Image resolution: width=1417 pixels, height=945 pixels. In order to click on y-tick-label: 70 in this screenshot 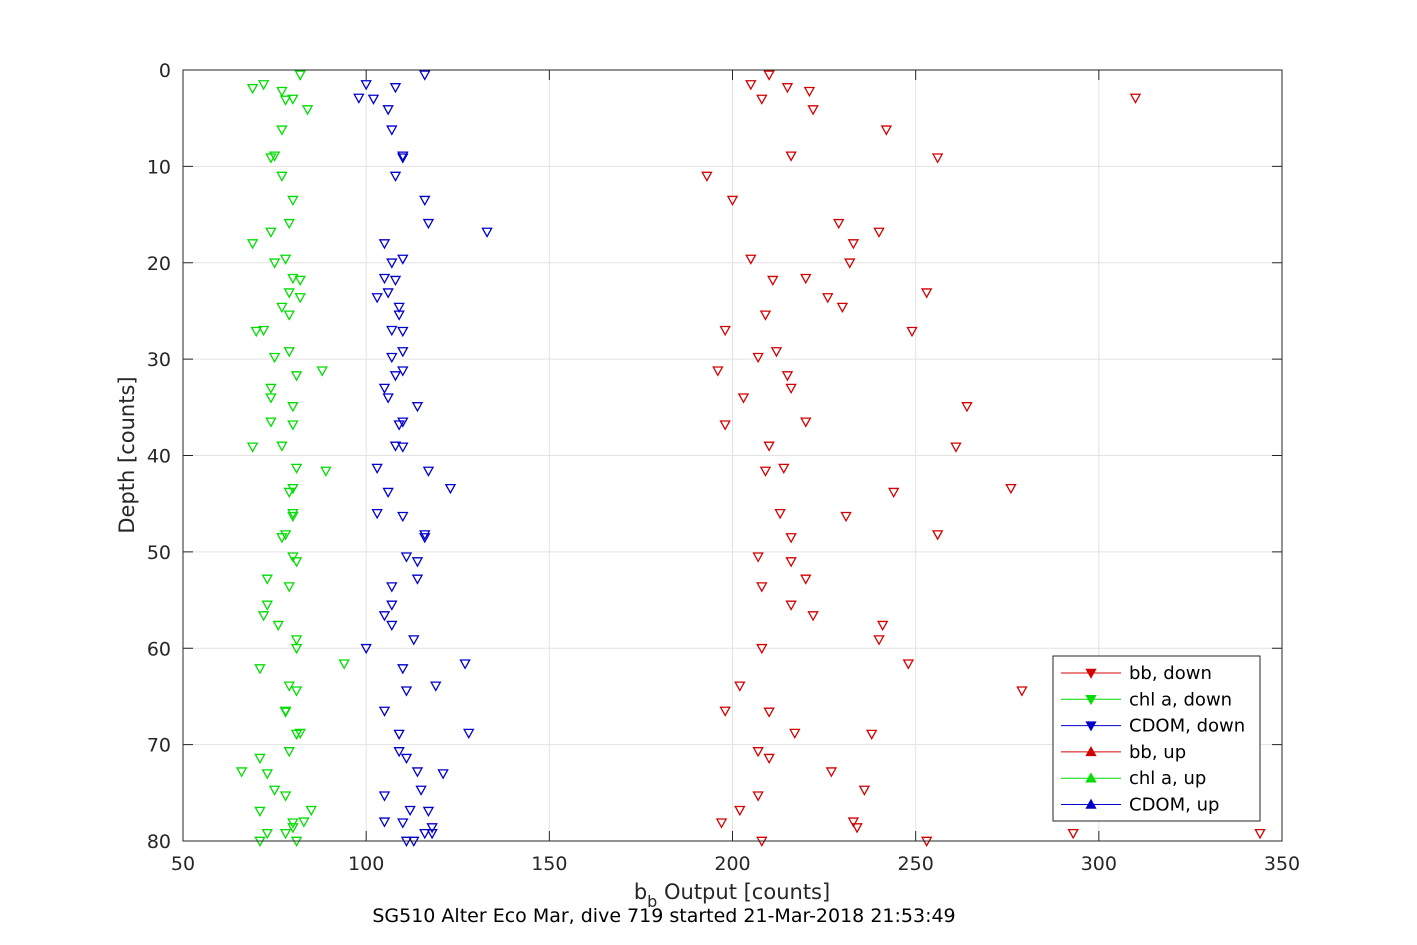, I will do `click(159, 746)`.